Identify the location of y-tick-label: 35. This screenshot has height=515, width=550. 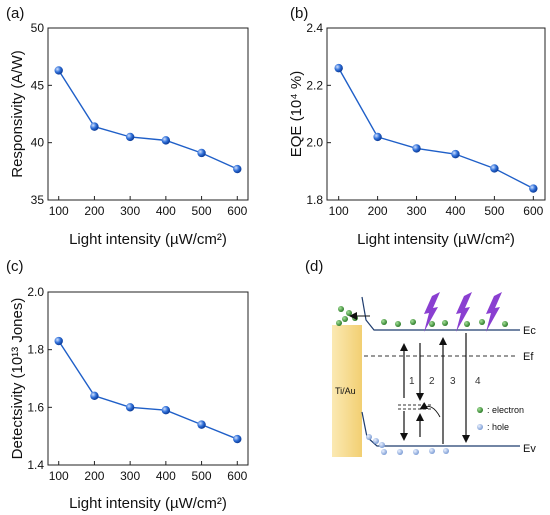
(38, 200).